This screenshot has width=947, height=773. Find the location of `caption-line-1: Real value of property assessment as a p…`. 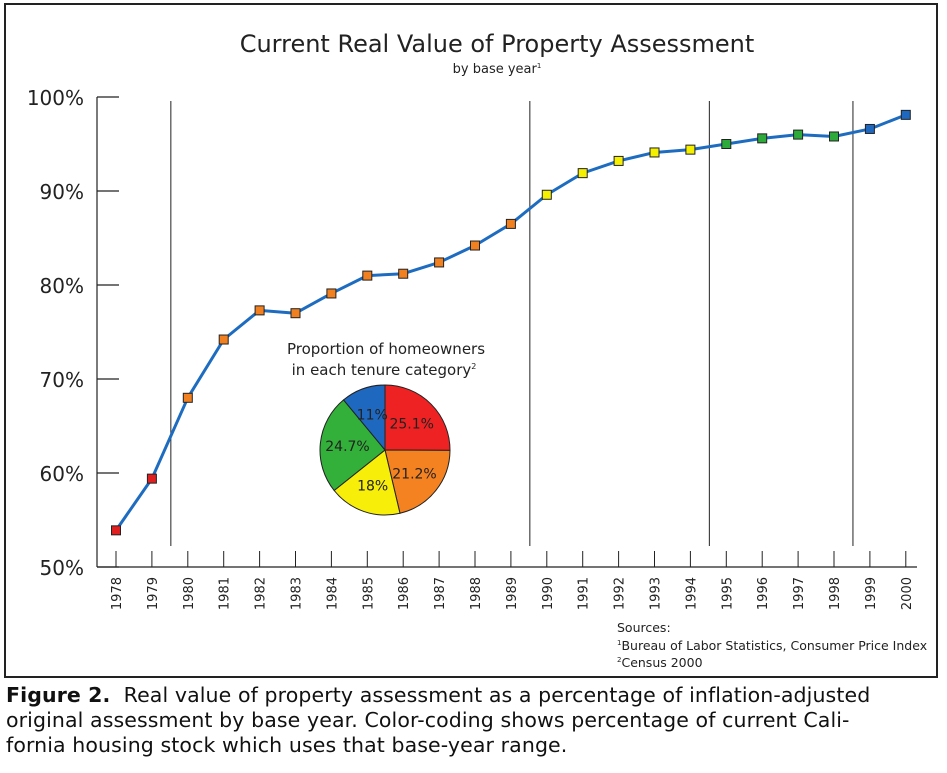

caption-line-1: Real value of property assessment as a p… is located at coordinates (497, 695).